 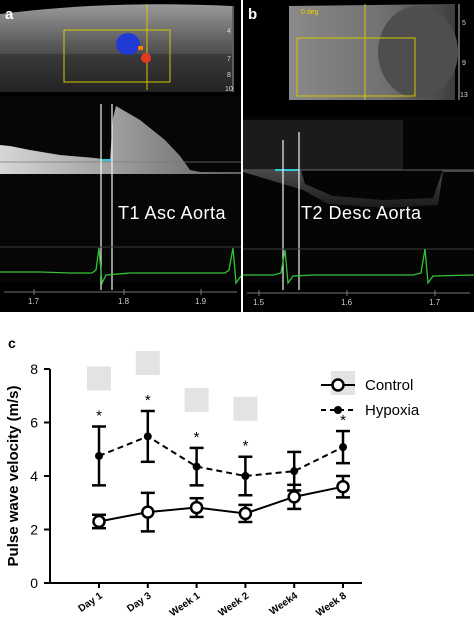 What do you see at coordinates (253, 14) in the screenshot?
I see `panel-b-label: b` at bounding box center [253, 14].